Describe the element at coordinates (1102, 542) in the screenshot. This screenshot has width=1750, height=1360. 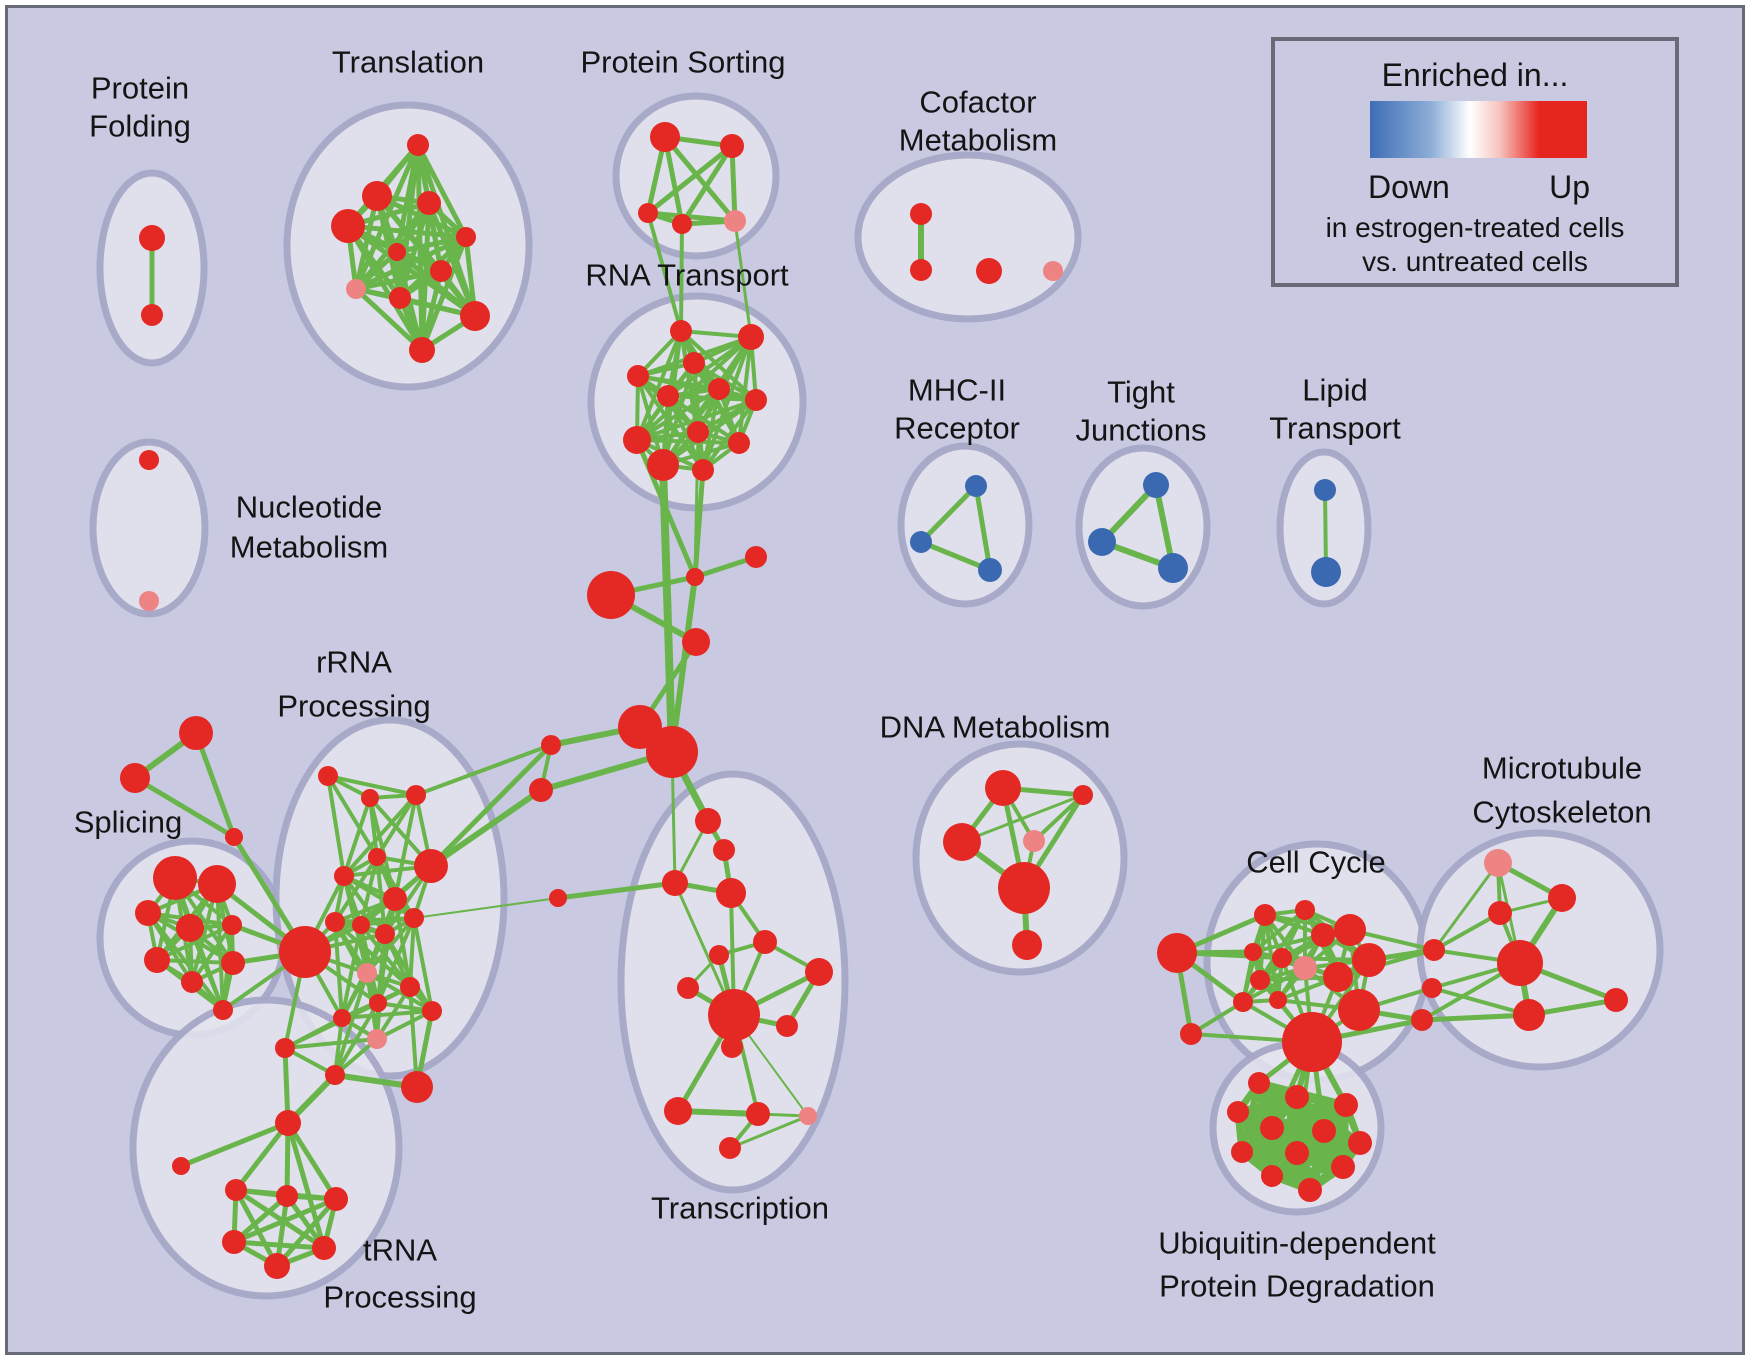
I see `node-tj2` at that location.